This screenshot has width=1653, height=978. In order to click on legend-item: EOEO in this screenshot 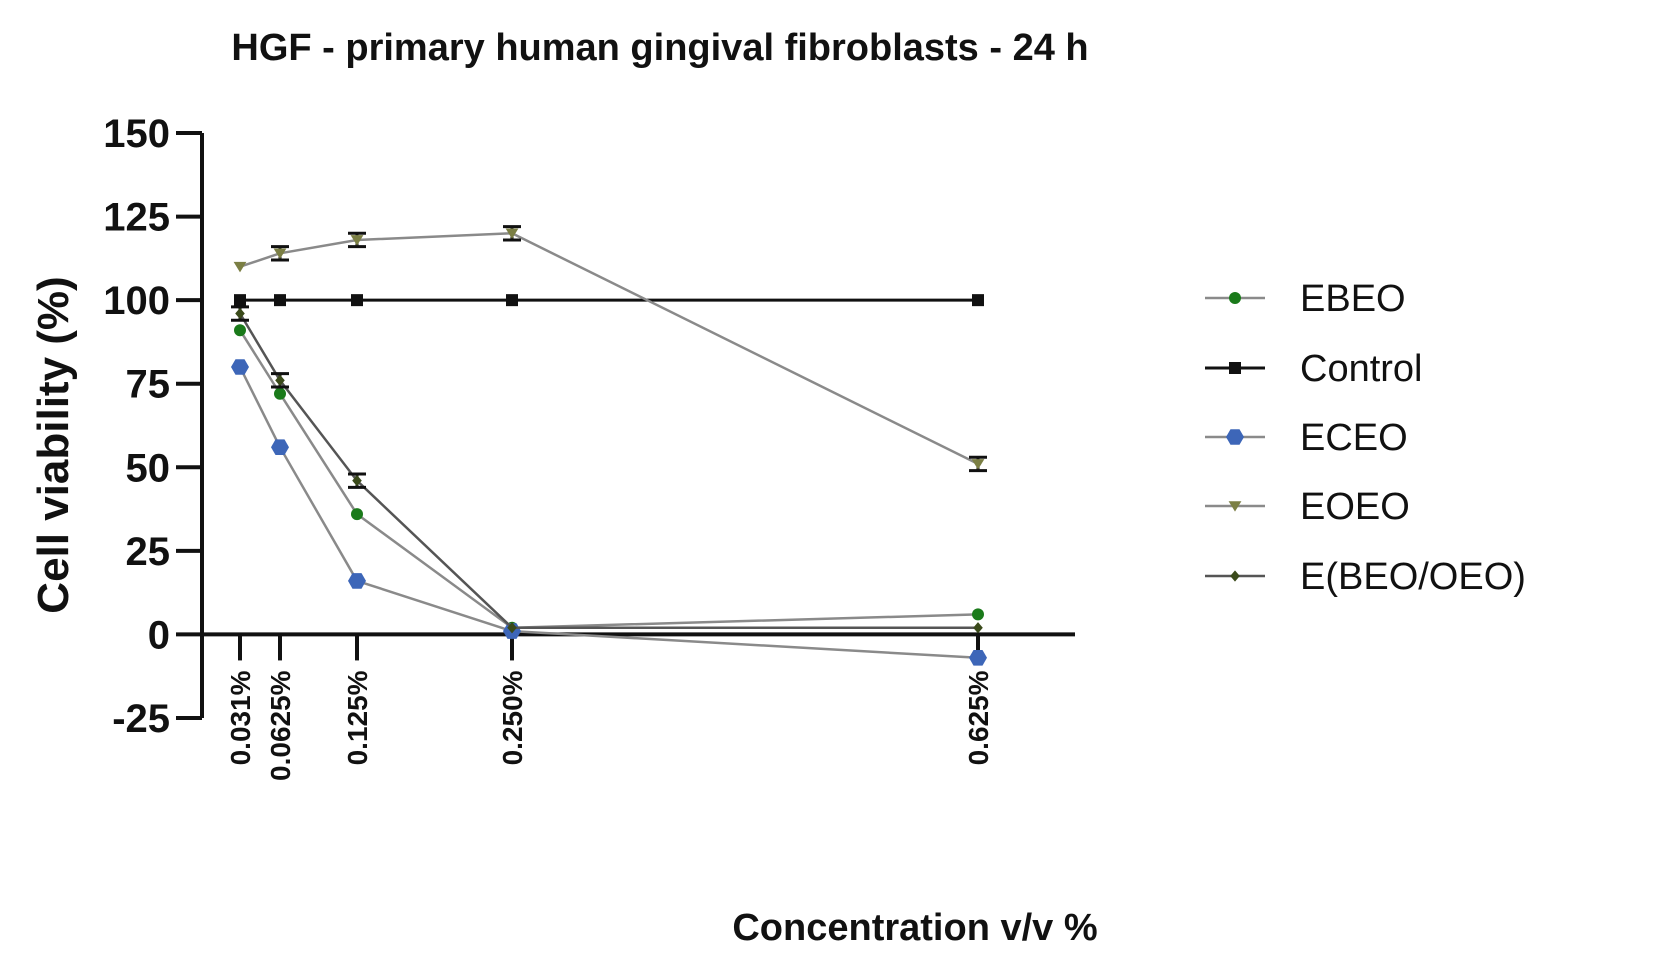, I will do `click(1307, 507)`.